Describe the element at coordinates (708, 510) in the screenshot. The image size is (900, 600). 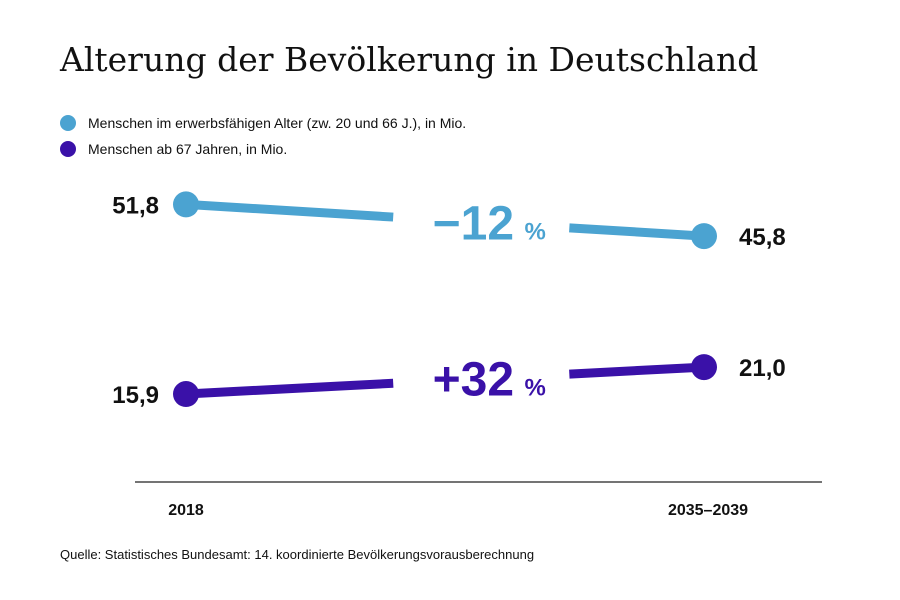
I see `x-tick-label-2035-2039: 2035–2039` at that location.